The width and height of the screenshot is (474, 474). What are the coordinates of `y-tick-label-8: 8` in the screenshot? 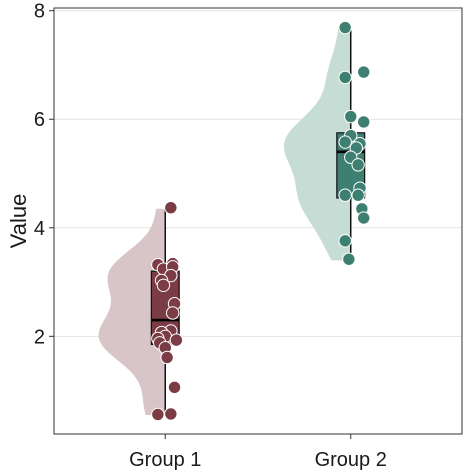 It's located at (39, 12).